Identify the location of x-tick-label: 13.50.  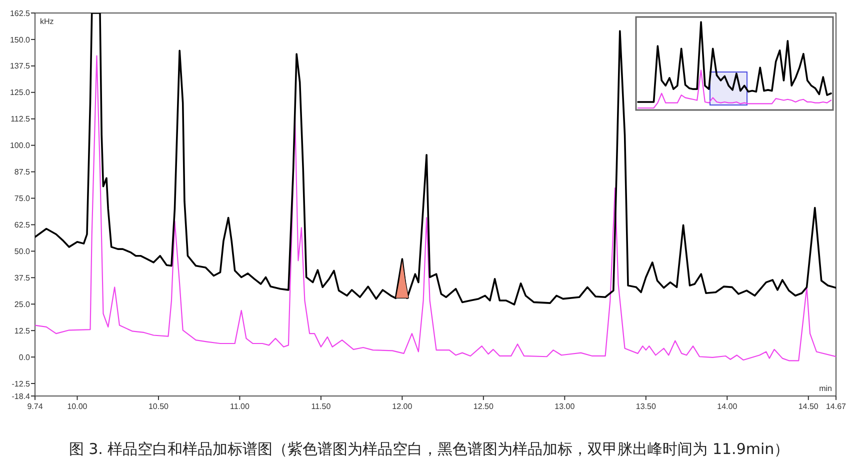
(646, 406).